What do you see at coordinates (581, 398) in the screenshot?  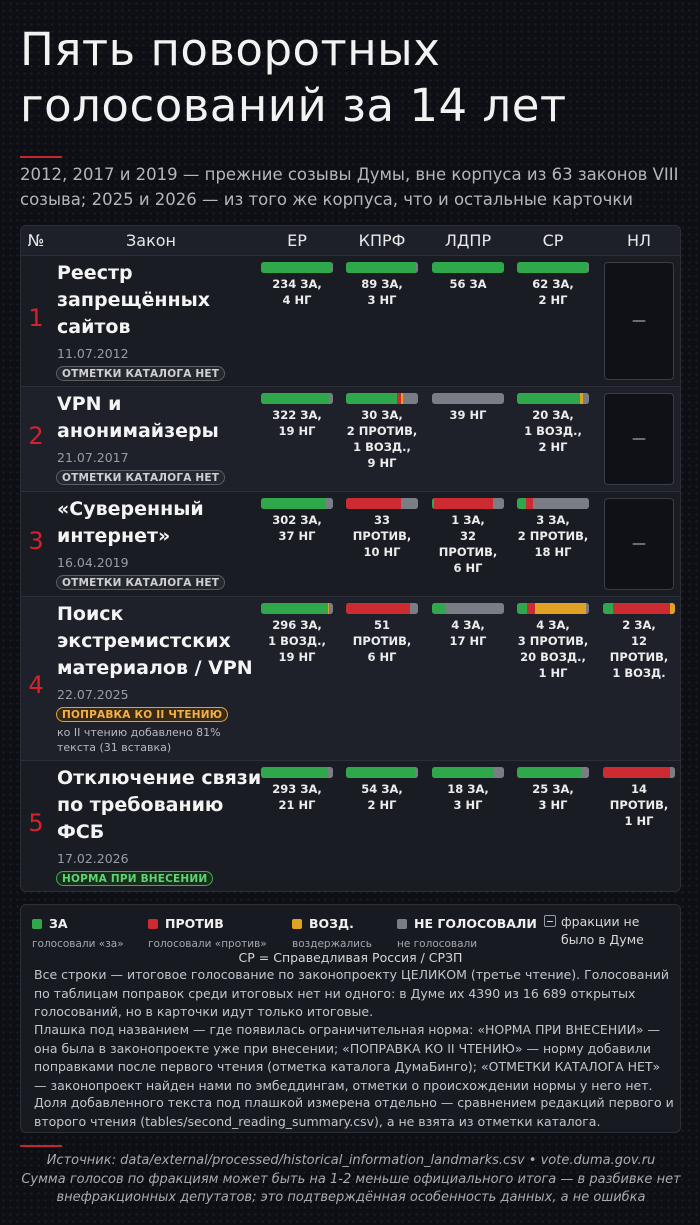 I see `bar-segment-vozd` at bounding box center [581, 398].